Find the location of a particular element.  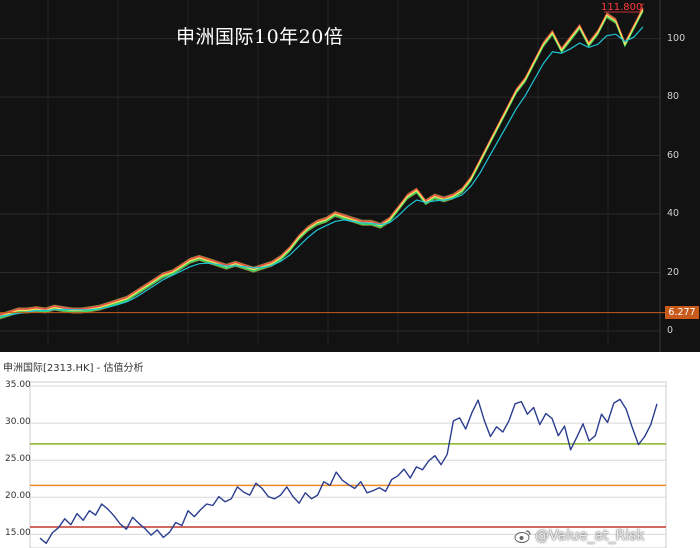

valuation-y-tick: 30.00 is located at coordinates (18, 422).